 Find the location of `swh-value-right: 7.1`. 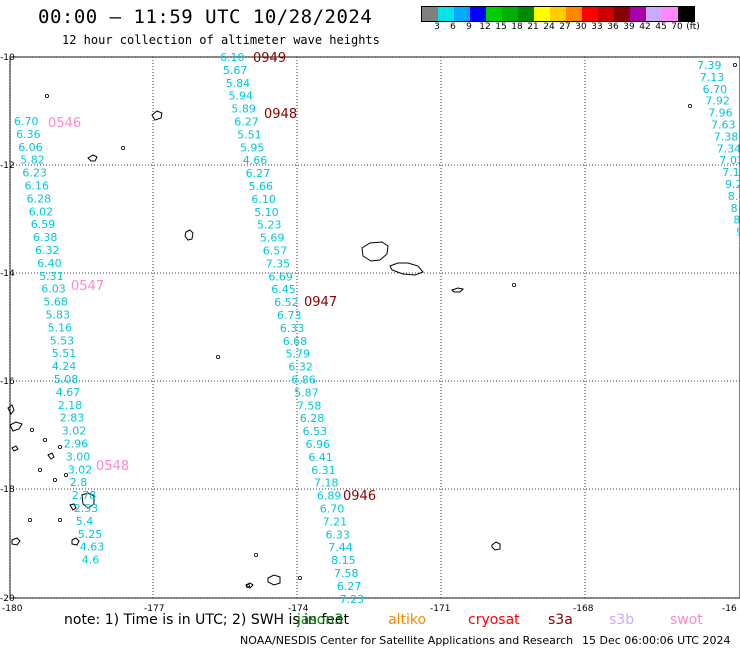

swh-value-right: 7.1 is located at coordinates (731, 172).